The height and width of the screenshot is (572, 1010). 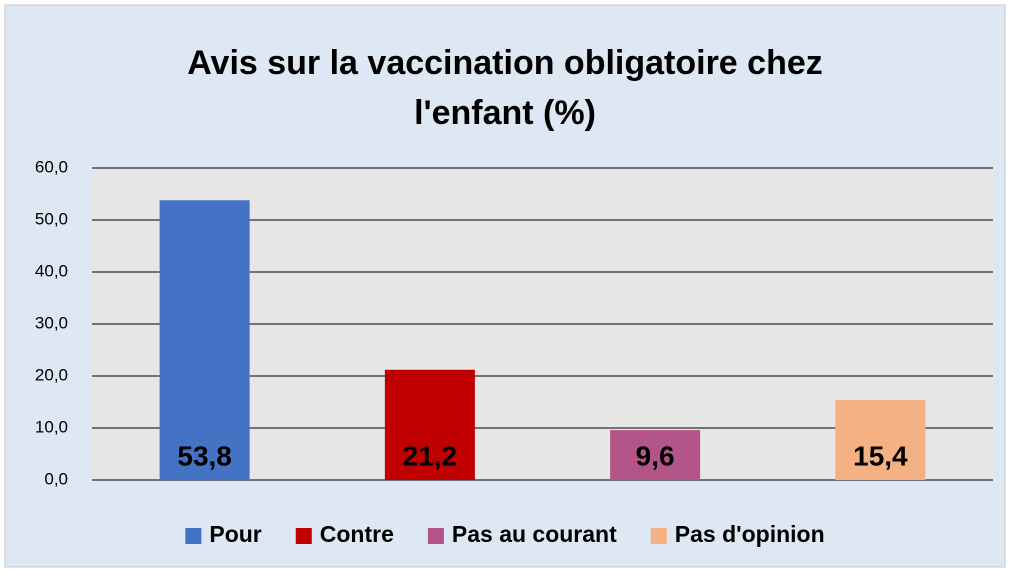 I want to click on y-tick-label: 30,0, so click(x=51, y=322).